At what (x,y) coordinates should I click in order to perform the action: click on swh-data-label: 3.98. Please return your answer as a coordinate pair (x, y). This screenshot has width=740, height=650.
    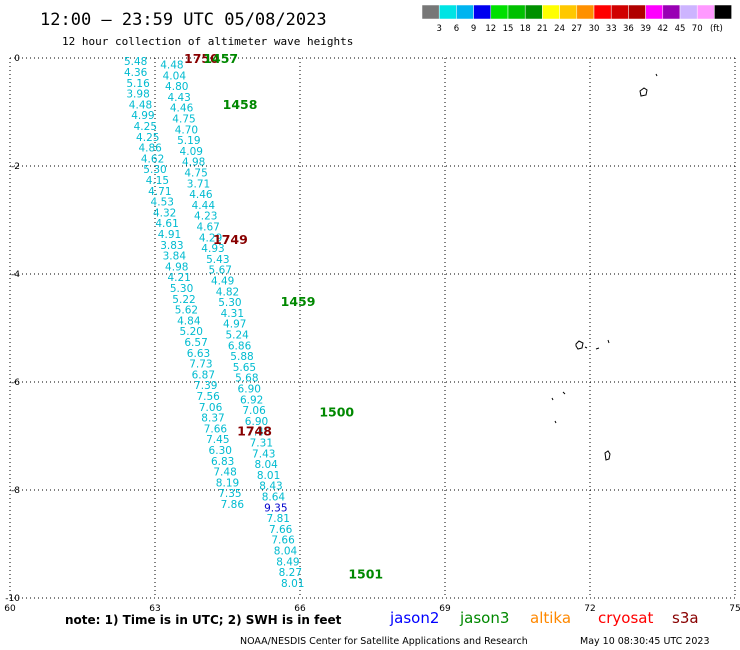
    Looking at the image, I should click on (137, 95).